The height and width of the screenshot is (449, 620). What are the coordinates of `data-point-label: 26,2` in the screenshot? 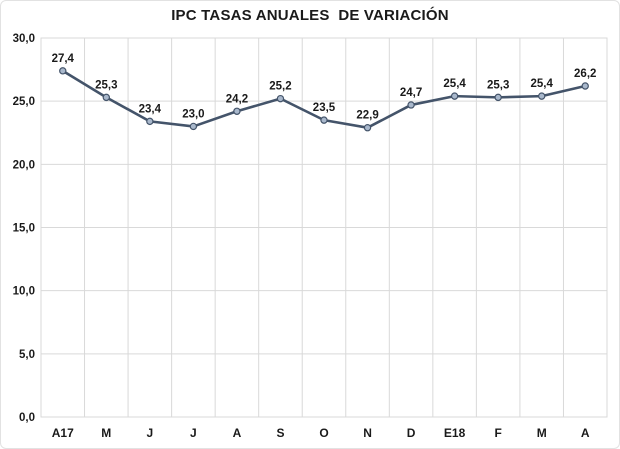 It's located at (585, 74).